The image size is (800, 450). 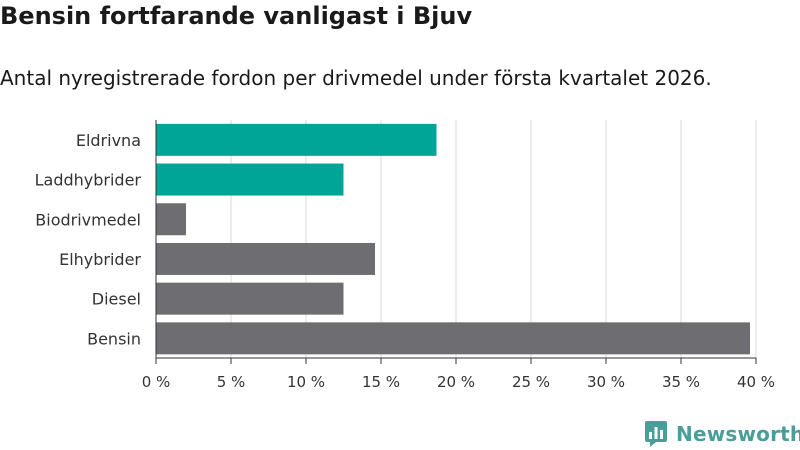 I want to click on category-label: Biodrivmedel, so click(x=88, y=219).